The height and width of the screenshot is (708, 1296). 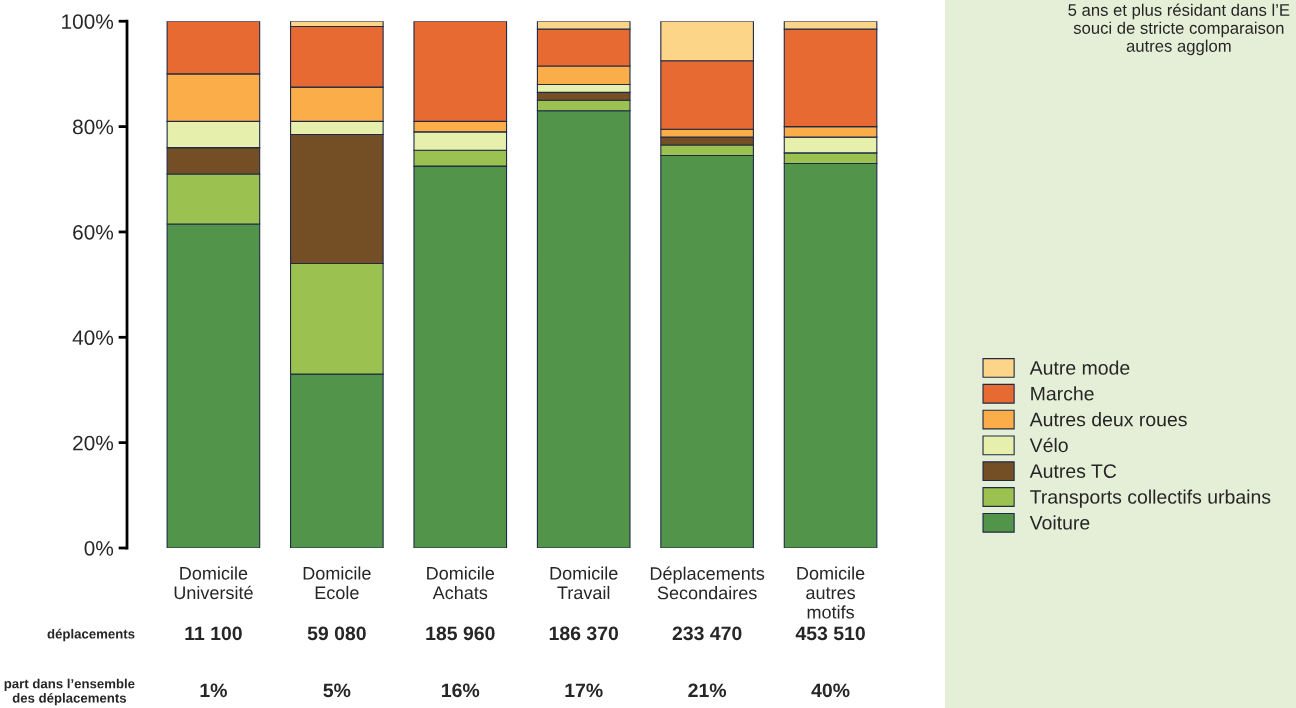 What do you see at coordinates (213, 690) in the screenshot?
I see `text: 1%` at bounding box center [213, 690].